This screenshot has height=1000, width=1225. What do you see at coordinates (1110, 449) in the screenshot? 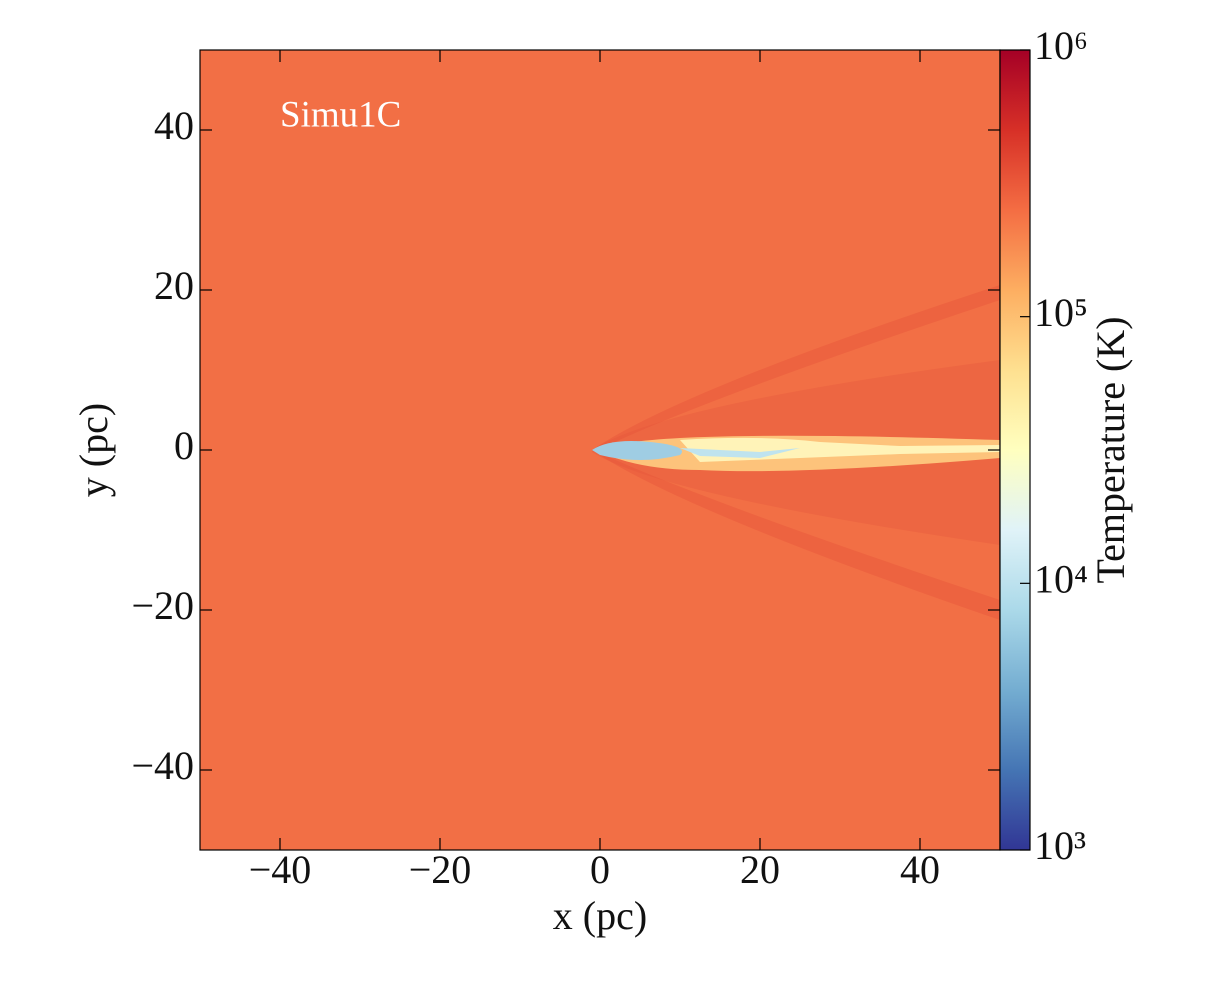
I see `colorbar-label: Temperature (K)` at bounding box center [1110, 449].